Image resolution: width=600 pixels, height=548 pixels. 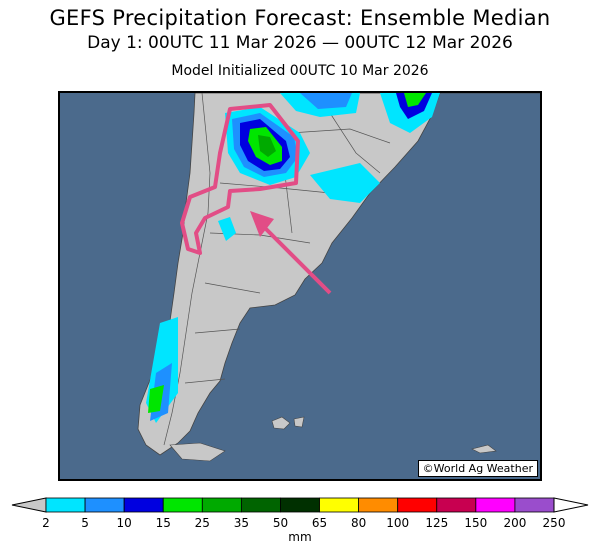 What do you see at coordinates (300, 537) in the screenshot?
I see `colorbar-unit: mm` at bounding box center [300, 537].